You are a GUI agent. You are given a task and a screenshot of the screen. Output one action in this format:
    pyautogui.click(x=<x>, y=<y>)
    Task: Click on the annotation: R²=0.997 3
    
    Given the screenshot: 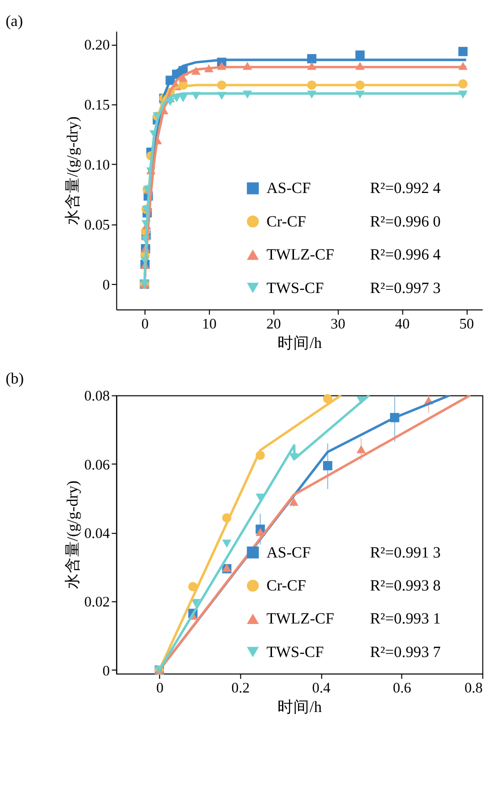 What is the action you would take?
    pyautogui.click(x=405, y=288)
    